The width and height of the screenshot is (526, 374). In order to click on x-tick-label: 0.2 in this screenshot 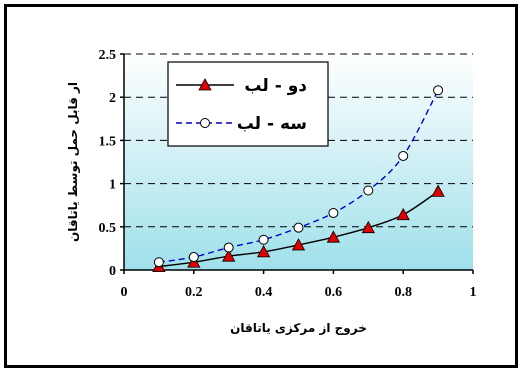, I will do `click(194, 292)`.